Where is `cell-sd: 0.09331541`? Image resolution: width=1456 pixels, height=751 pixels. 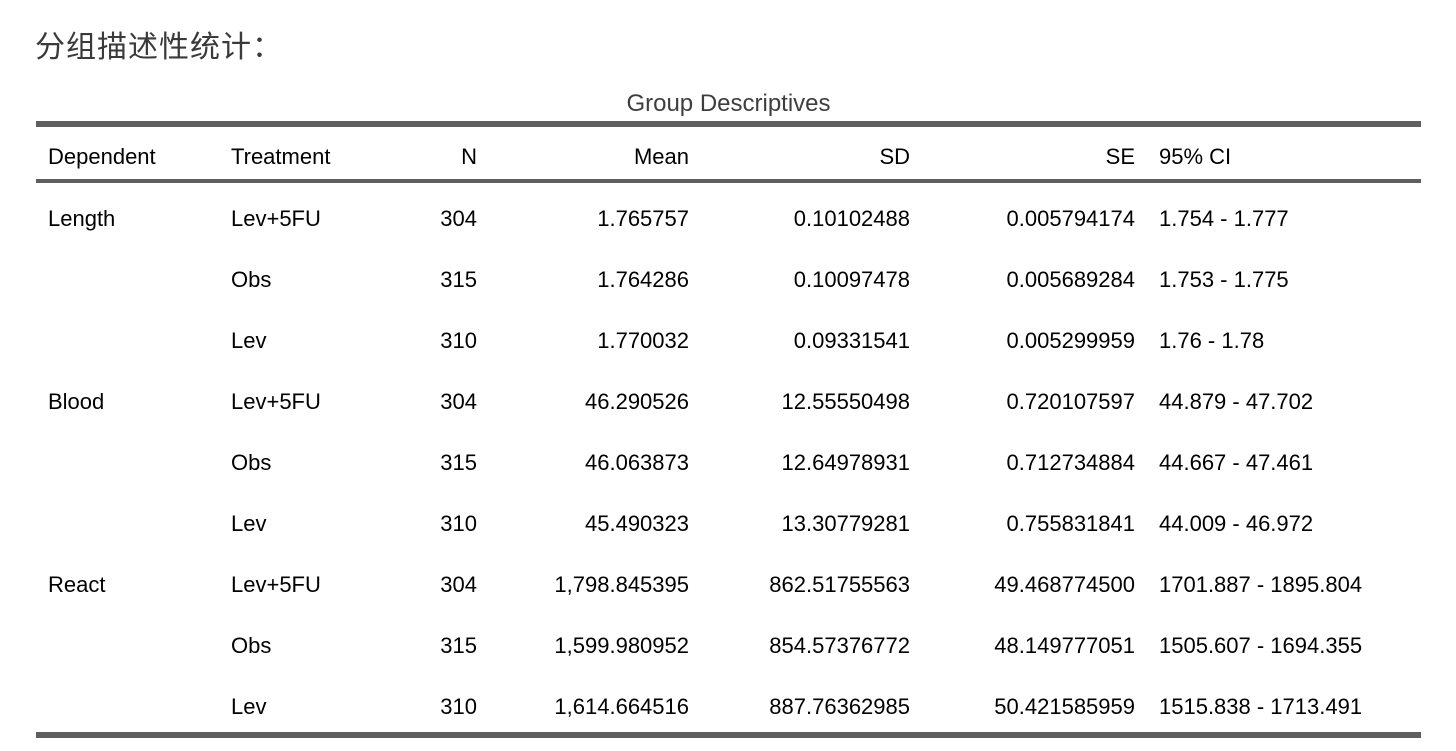 cell-sd: 0.09331541 is located at coordinates (851, 340).